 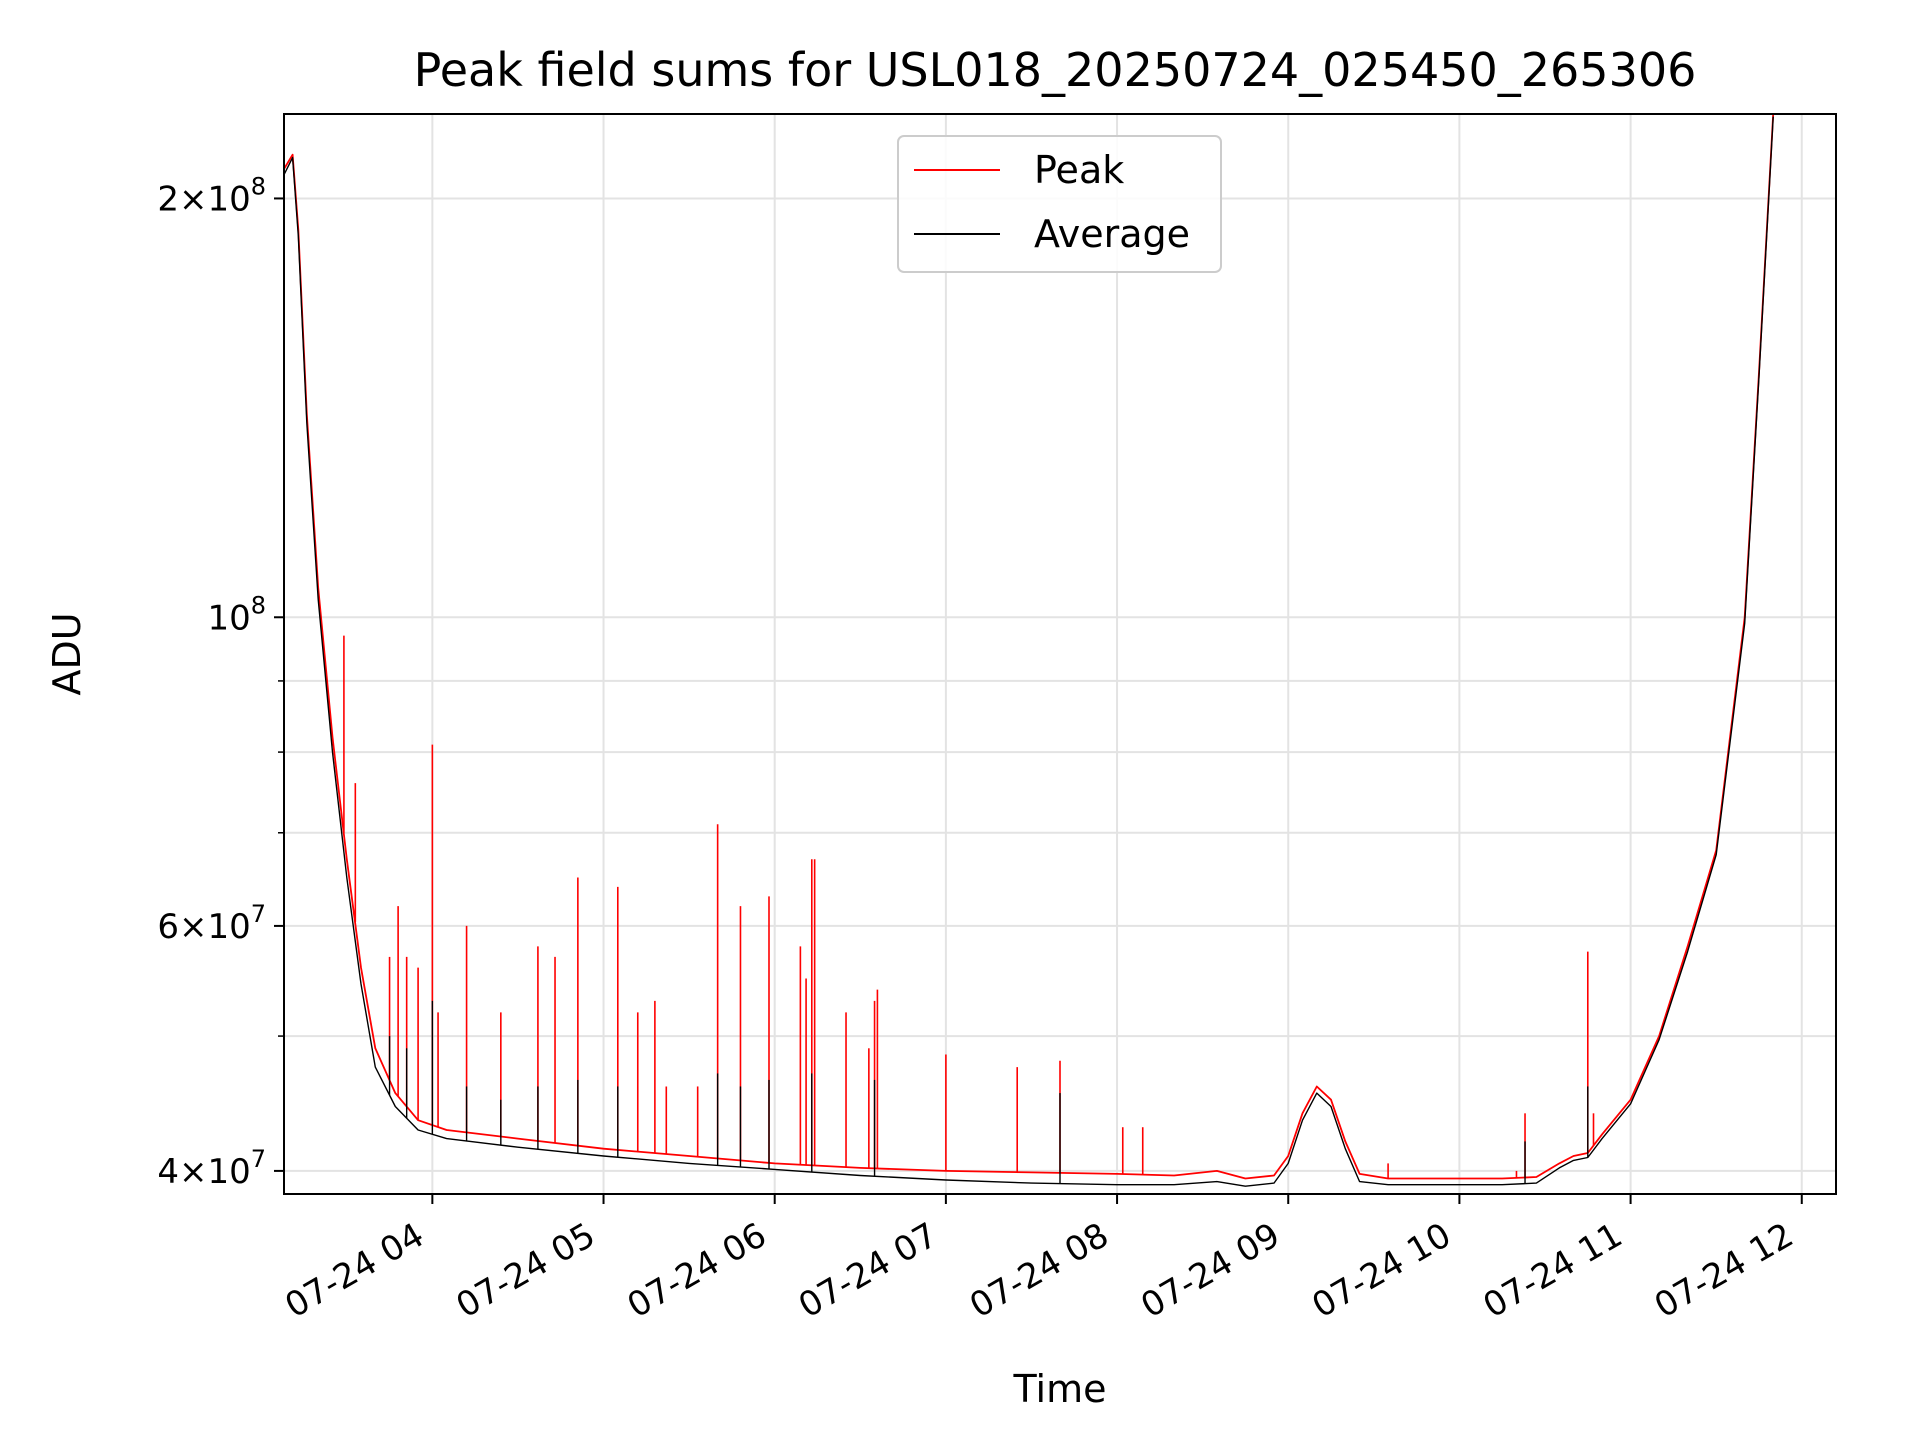 I want to click on legend: Peak Average, so click(x=1059, y=204).